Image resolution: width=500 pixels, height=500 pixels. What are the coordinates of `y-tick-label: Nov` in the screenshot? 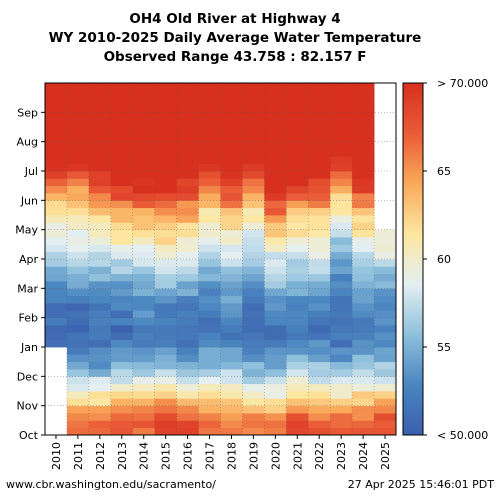 It's located at (28, 406).